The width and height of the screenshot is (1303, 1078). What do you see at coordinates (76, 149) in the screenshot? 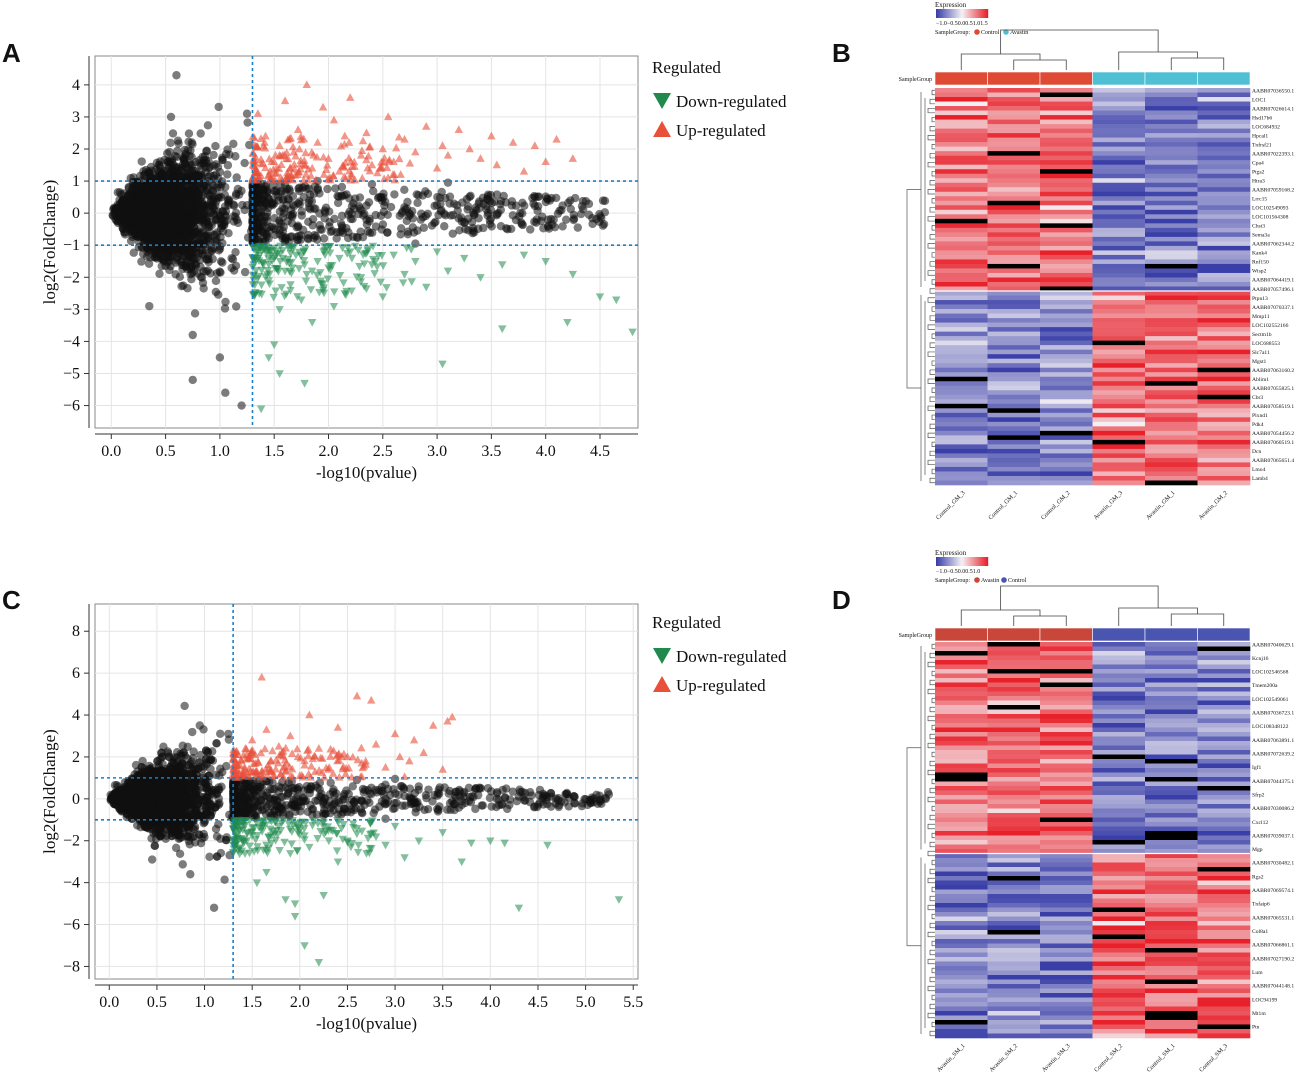
I see `y-tick-label: 2` at bounding box center [76, 149].